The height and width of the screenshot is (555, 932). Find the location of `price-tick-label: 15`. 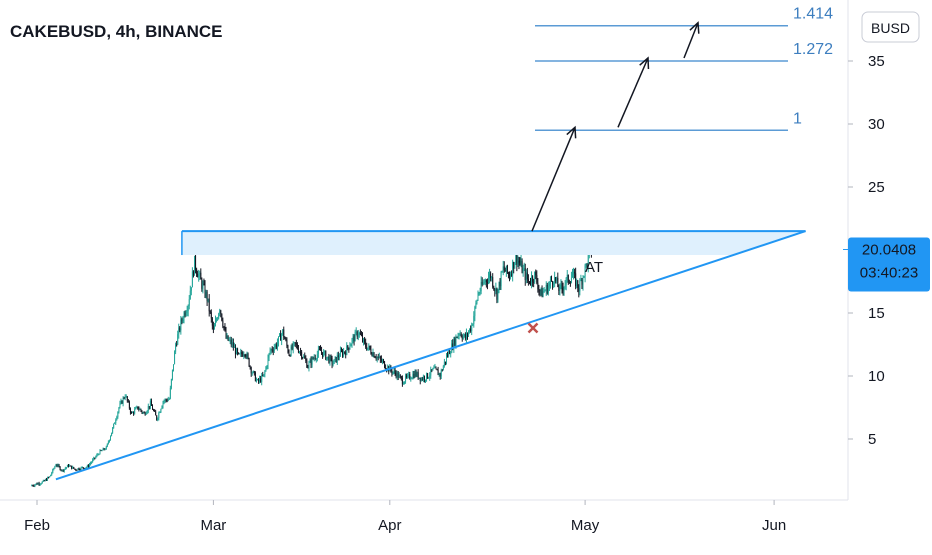

price-tick-label: 15 is located at coordinates (876, 313).